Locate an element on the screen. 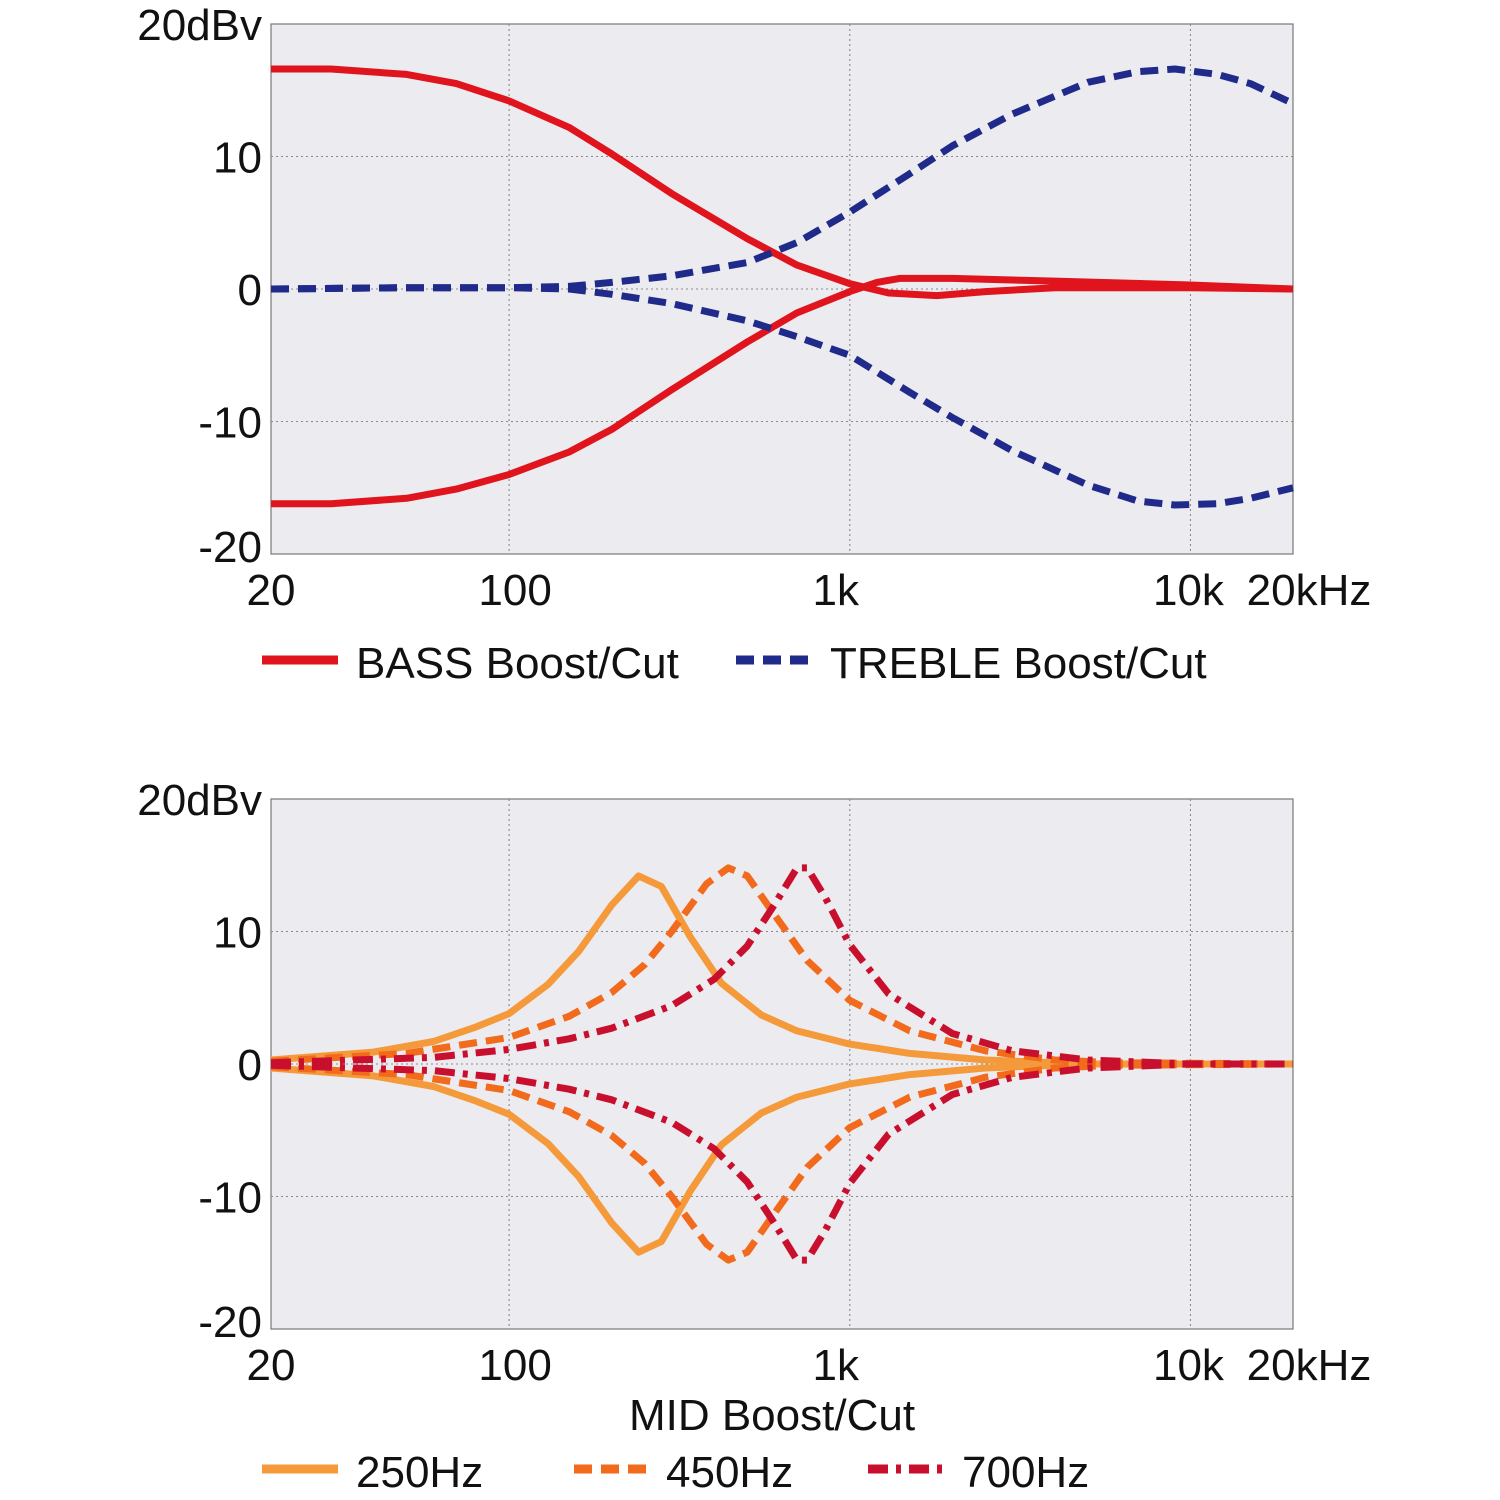  legend-label-treble-boost-cut: TREBLE Boost/Cut is located at coordinates (1018, 663).